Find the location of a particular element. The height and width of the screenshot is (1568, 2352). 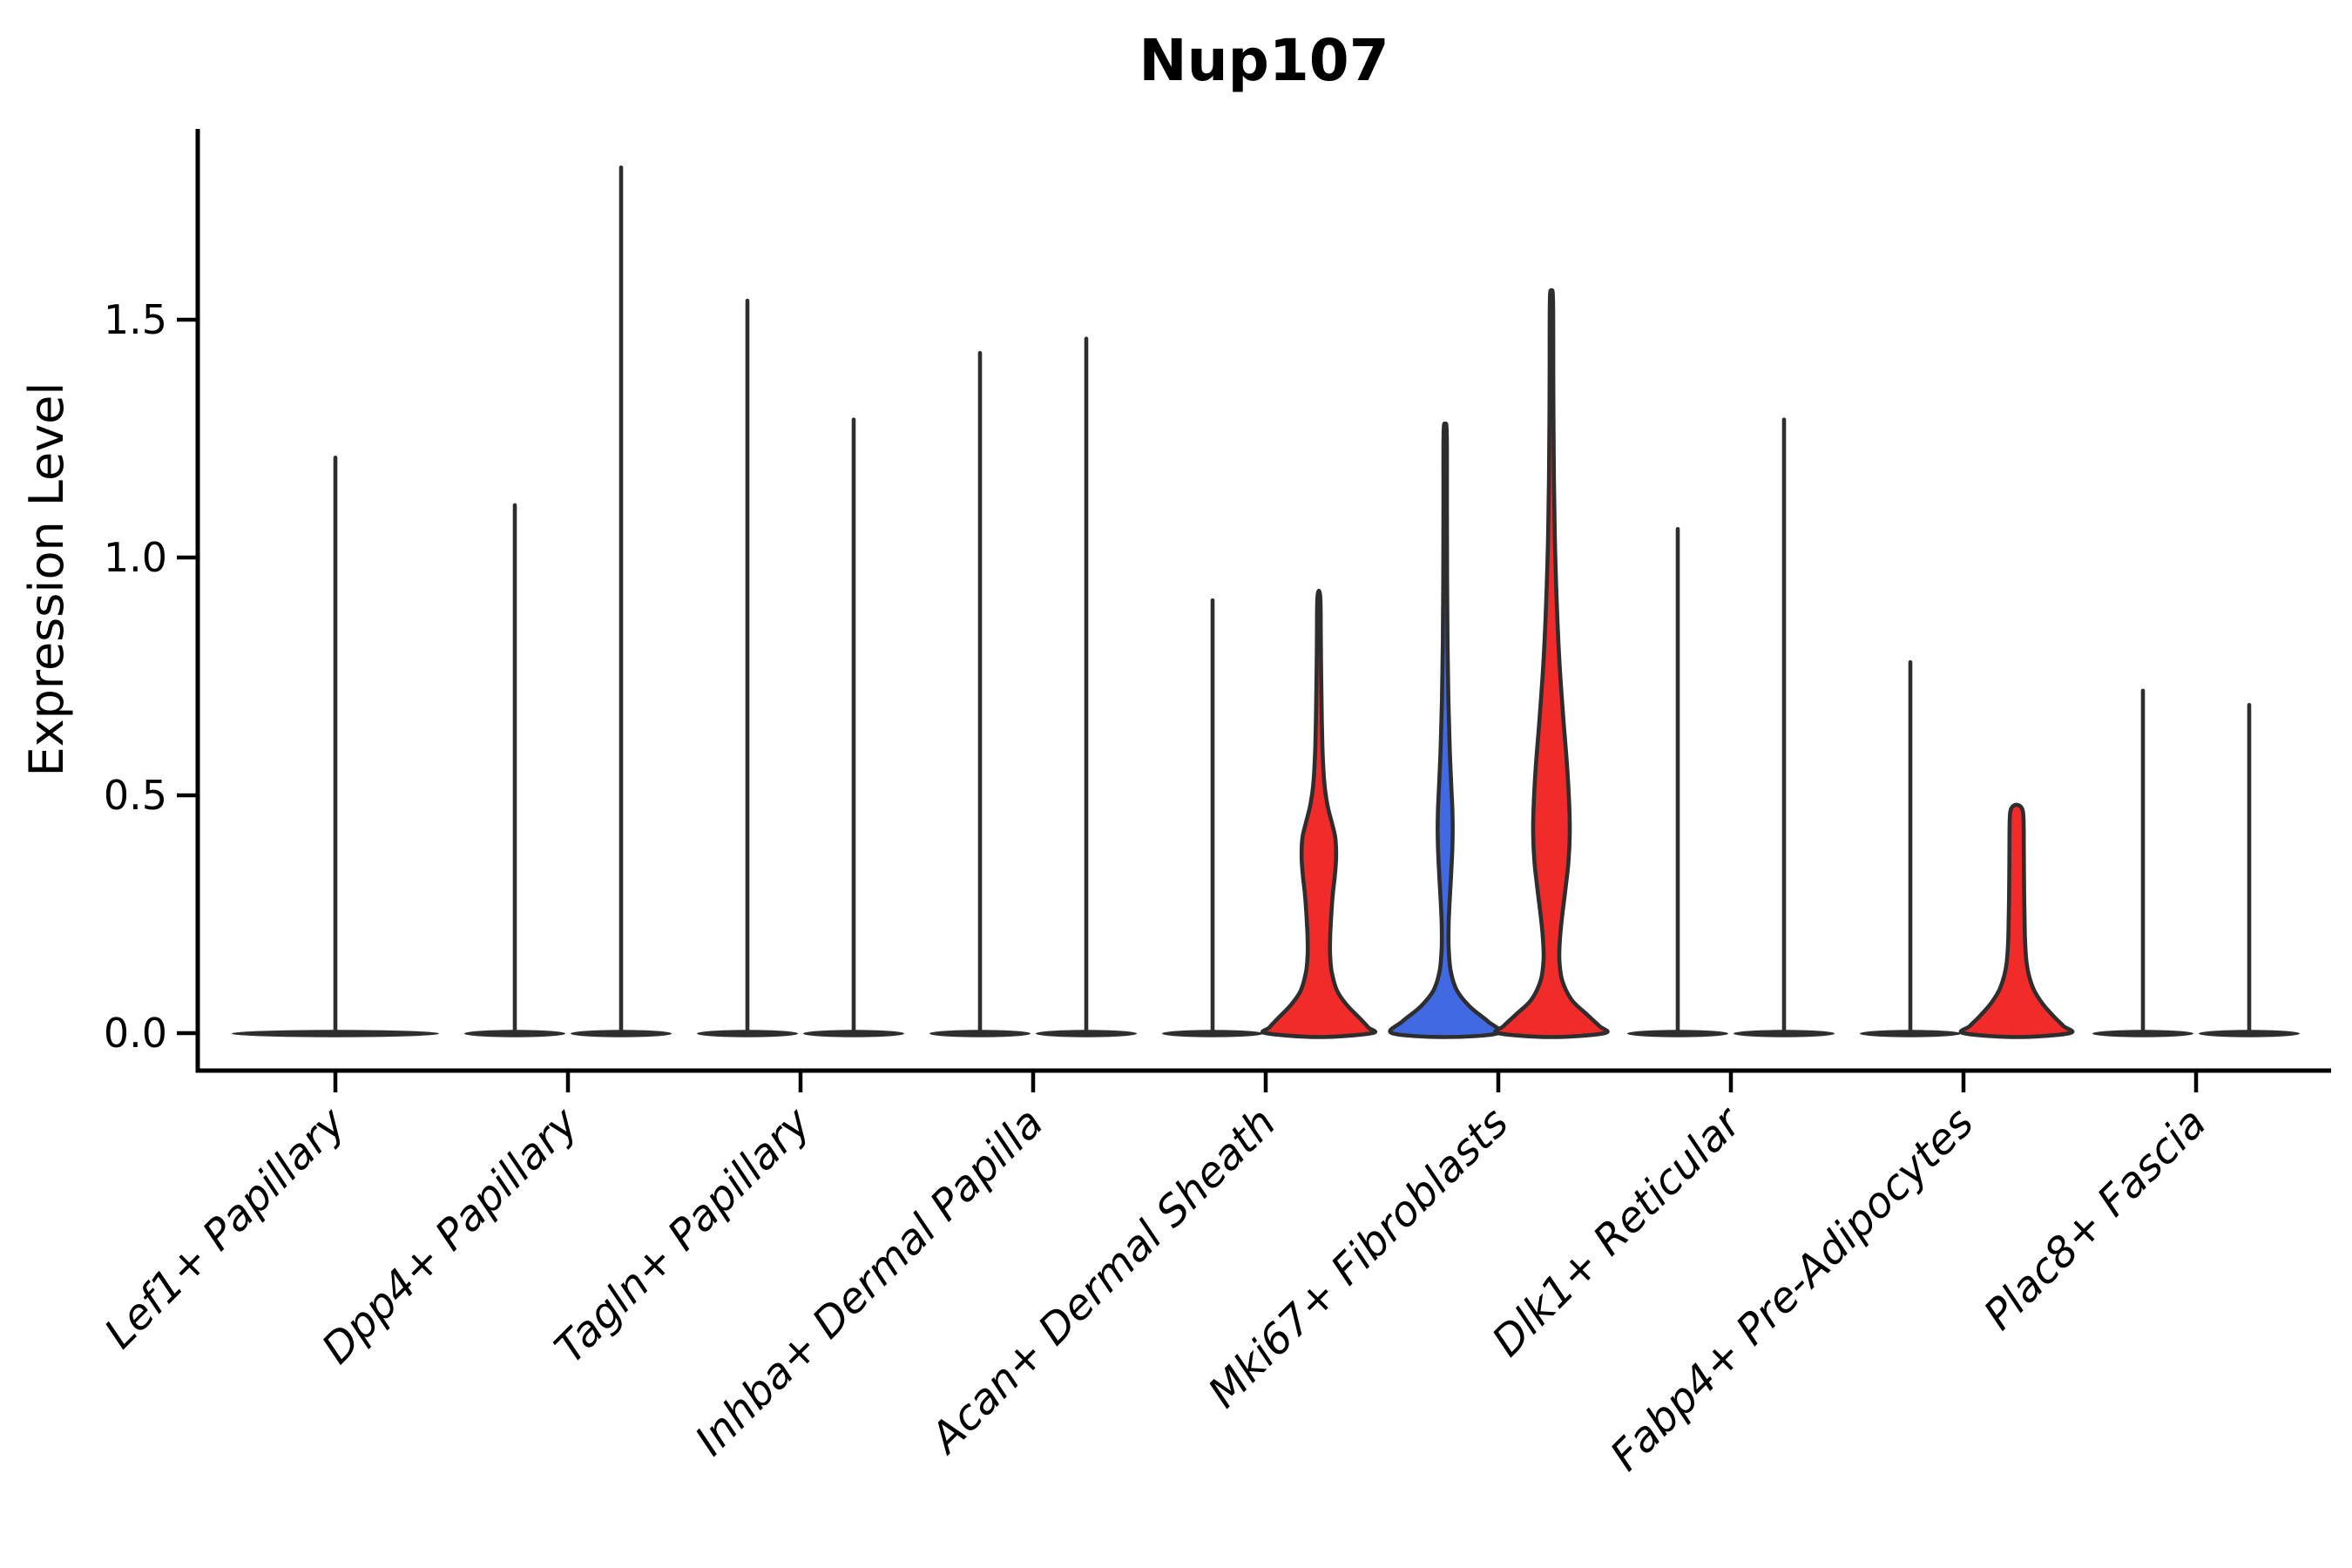

y-tick-label: 1.0 is located at coordinates (135, 557).